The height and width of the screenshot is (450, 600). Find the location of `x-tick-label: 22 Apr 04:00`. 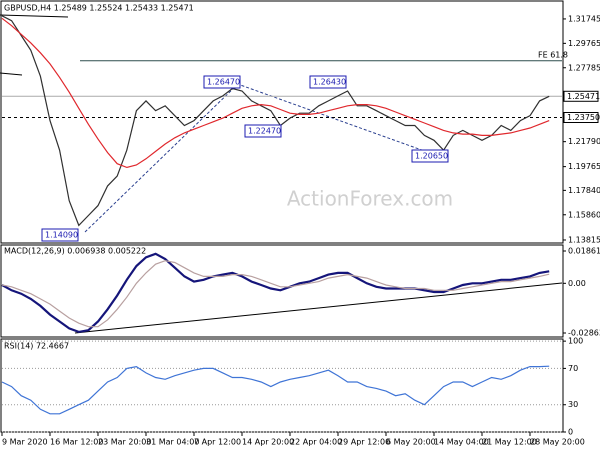

x-tick-label: 22 Apr 04:00 is located at coordinates (316, 442).